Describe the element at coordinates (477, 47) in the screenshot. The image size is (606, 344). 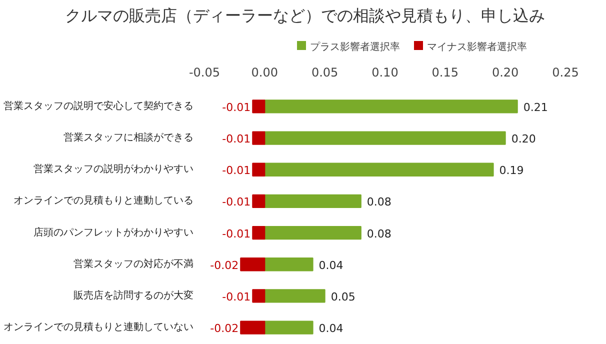
I see `legend-label: マイナス影響者選択率` at that location.